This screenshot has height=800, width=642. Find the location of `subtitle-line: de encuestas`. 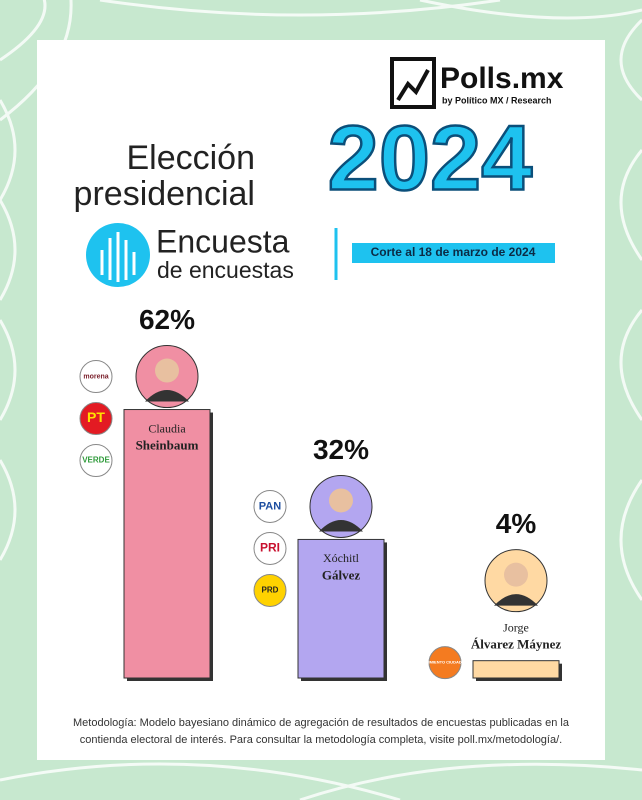

subtitle-line: de encuestas is located at coordinates (225, 270).